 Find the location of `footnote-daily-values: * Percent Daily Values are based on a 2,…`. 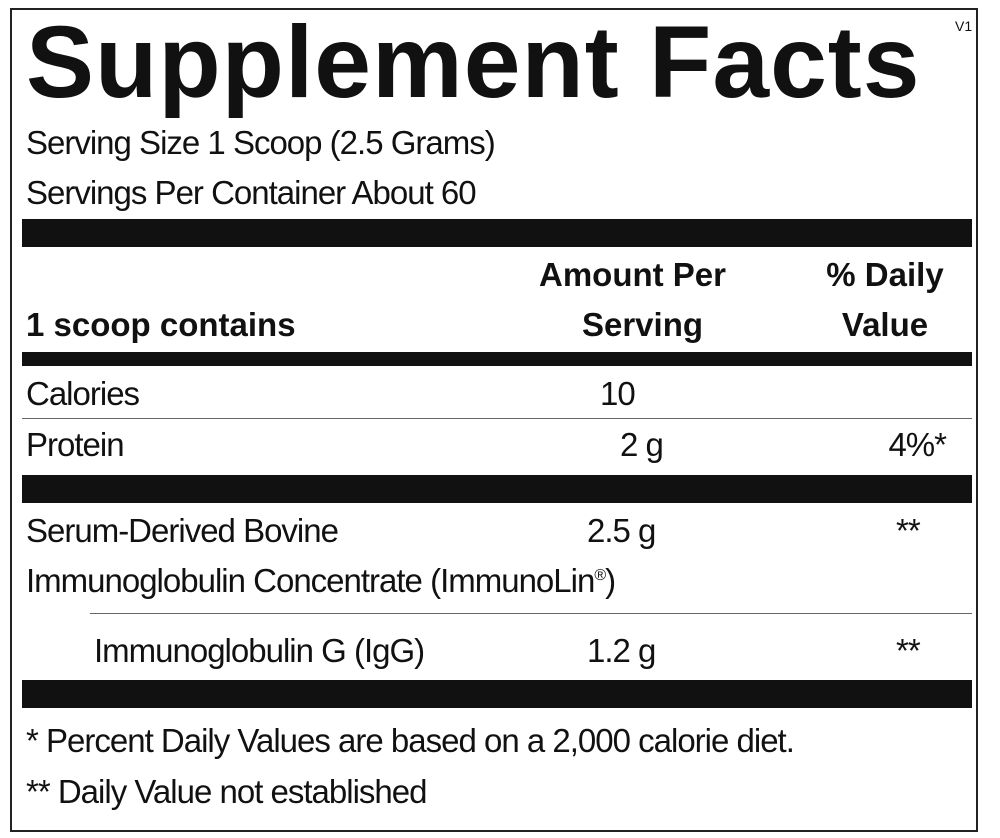

footnote-daily-values: * Percent Daily Values are based on a 2,… is located at coordinates (410, 740).